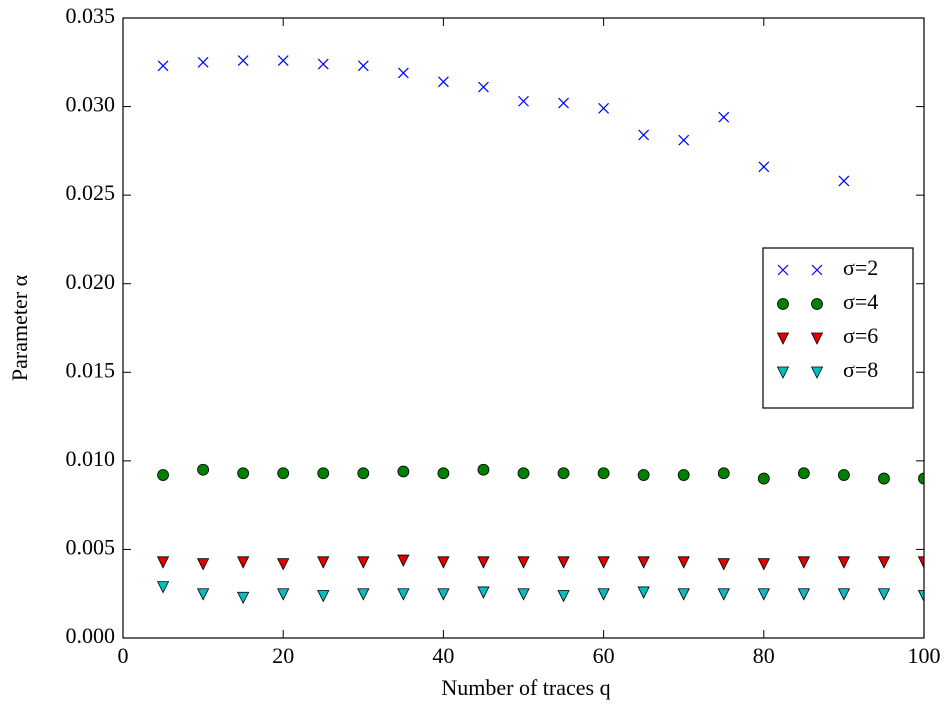 The height and width of the screenshot is (709, 951). What do you see at coordinates (123, 655) in the screenshot?
I see `x-tick-label: 0` at bounding box center [123, 655].